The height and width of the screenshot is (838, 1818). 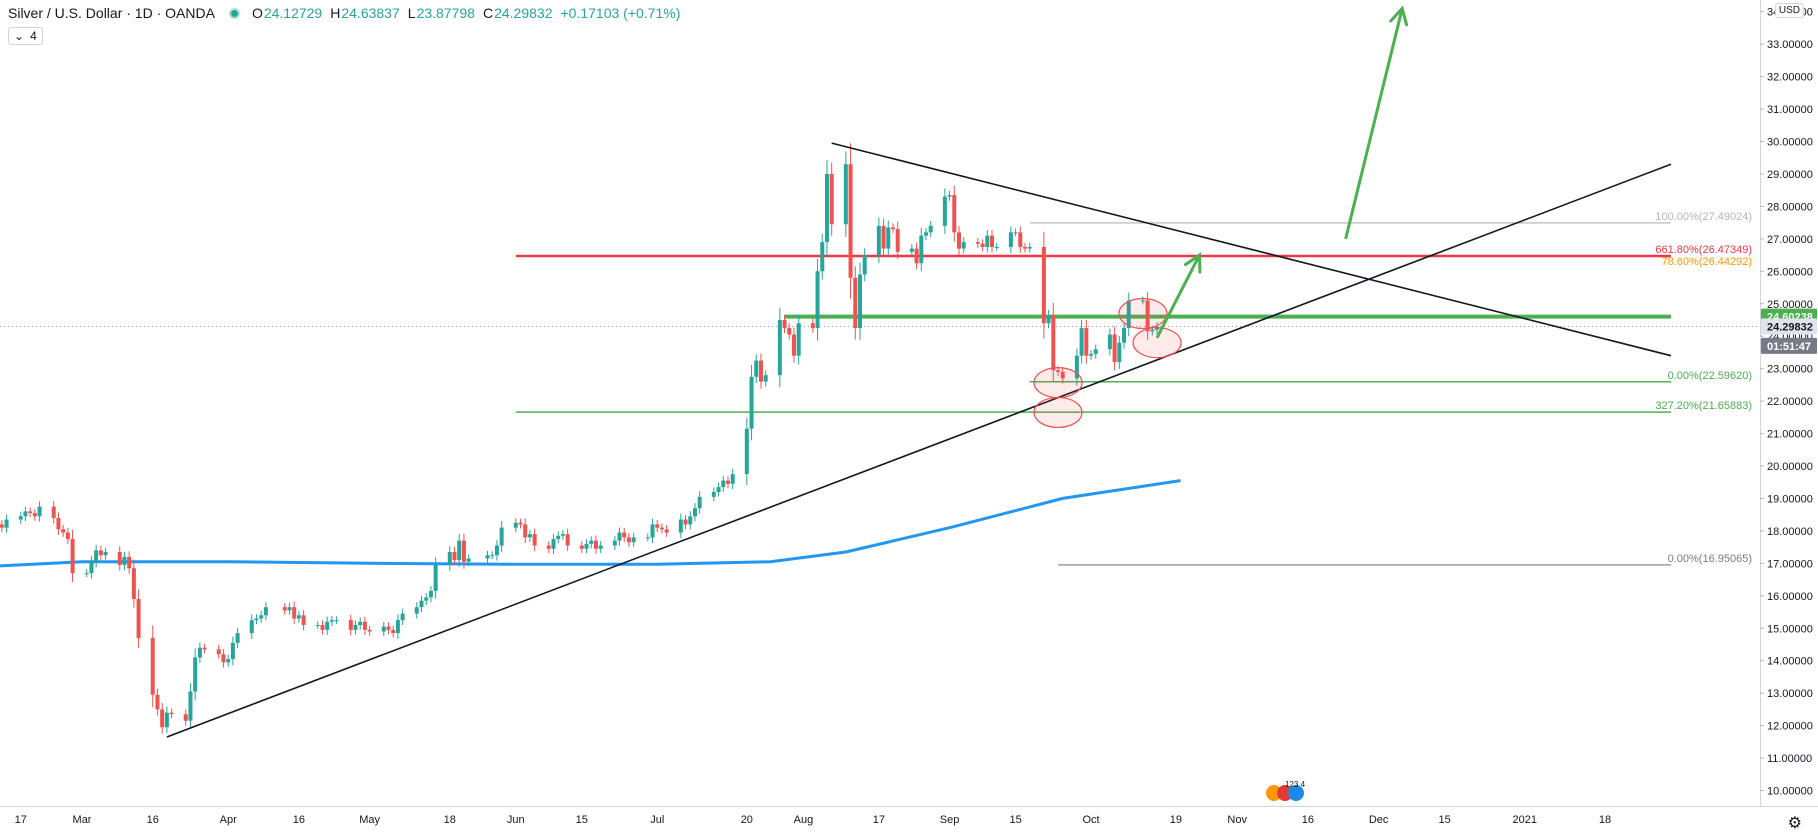 I want to click on y-tick-label: 33.00000, so click(x=1790, y=45).